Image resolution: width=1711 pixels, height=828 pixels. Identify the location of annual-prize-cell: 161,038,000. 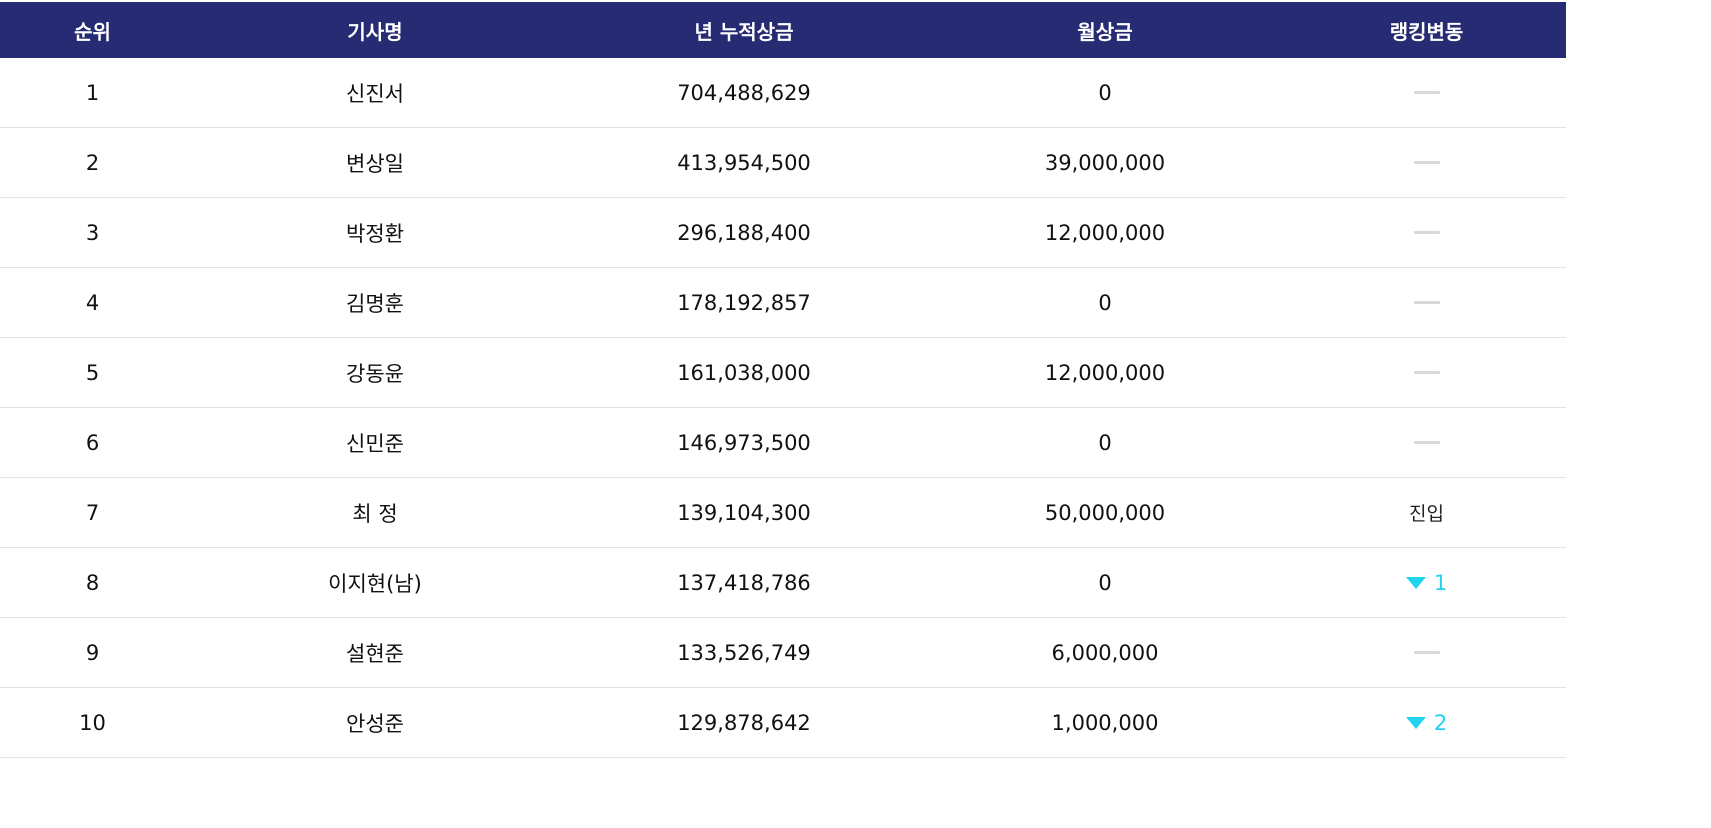
(744, 372).